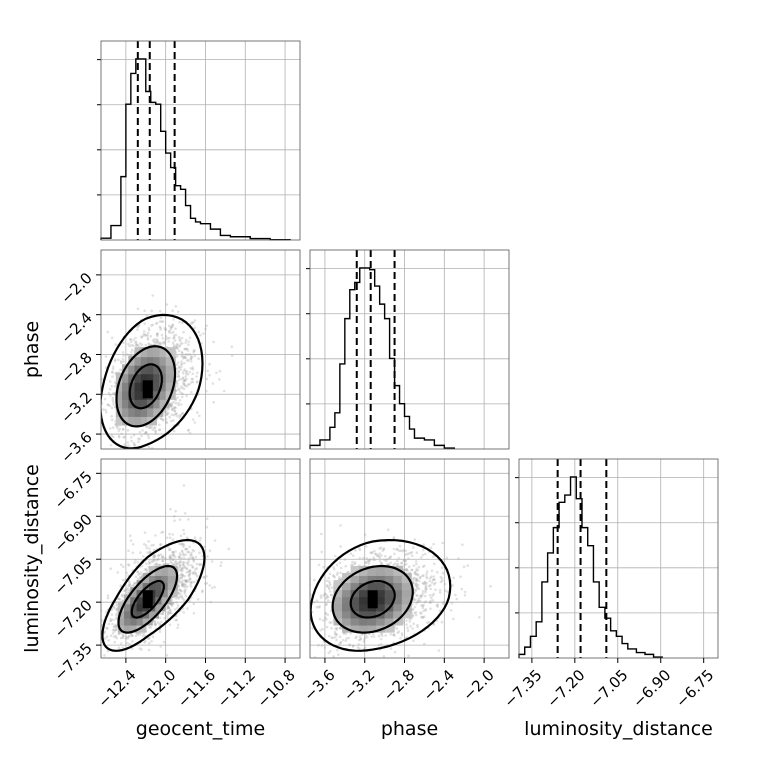 This screenshot has width=760, height=760. What do you see at coordinates (147, 389) in the screenshot?
I see `density-mode-cell` at bounding box center [147, 389].